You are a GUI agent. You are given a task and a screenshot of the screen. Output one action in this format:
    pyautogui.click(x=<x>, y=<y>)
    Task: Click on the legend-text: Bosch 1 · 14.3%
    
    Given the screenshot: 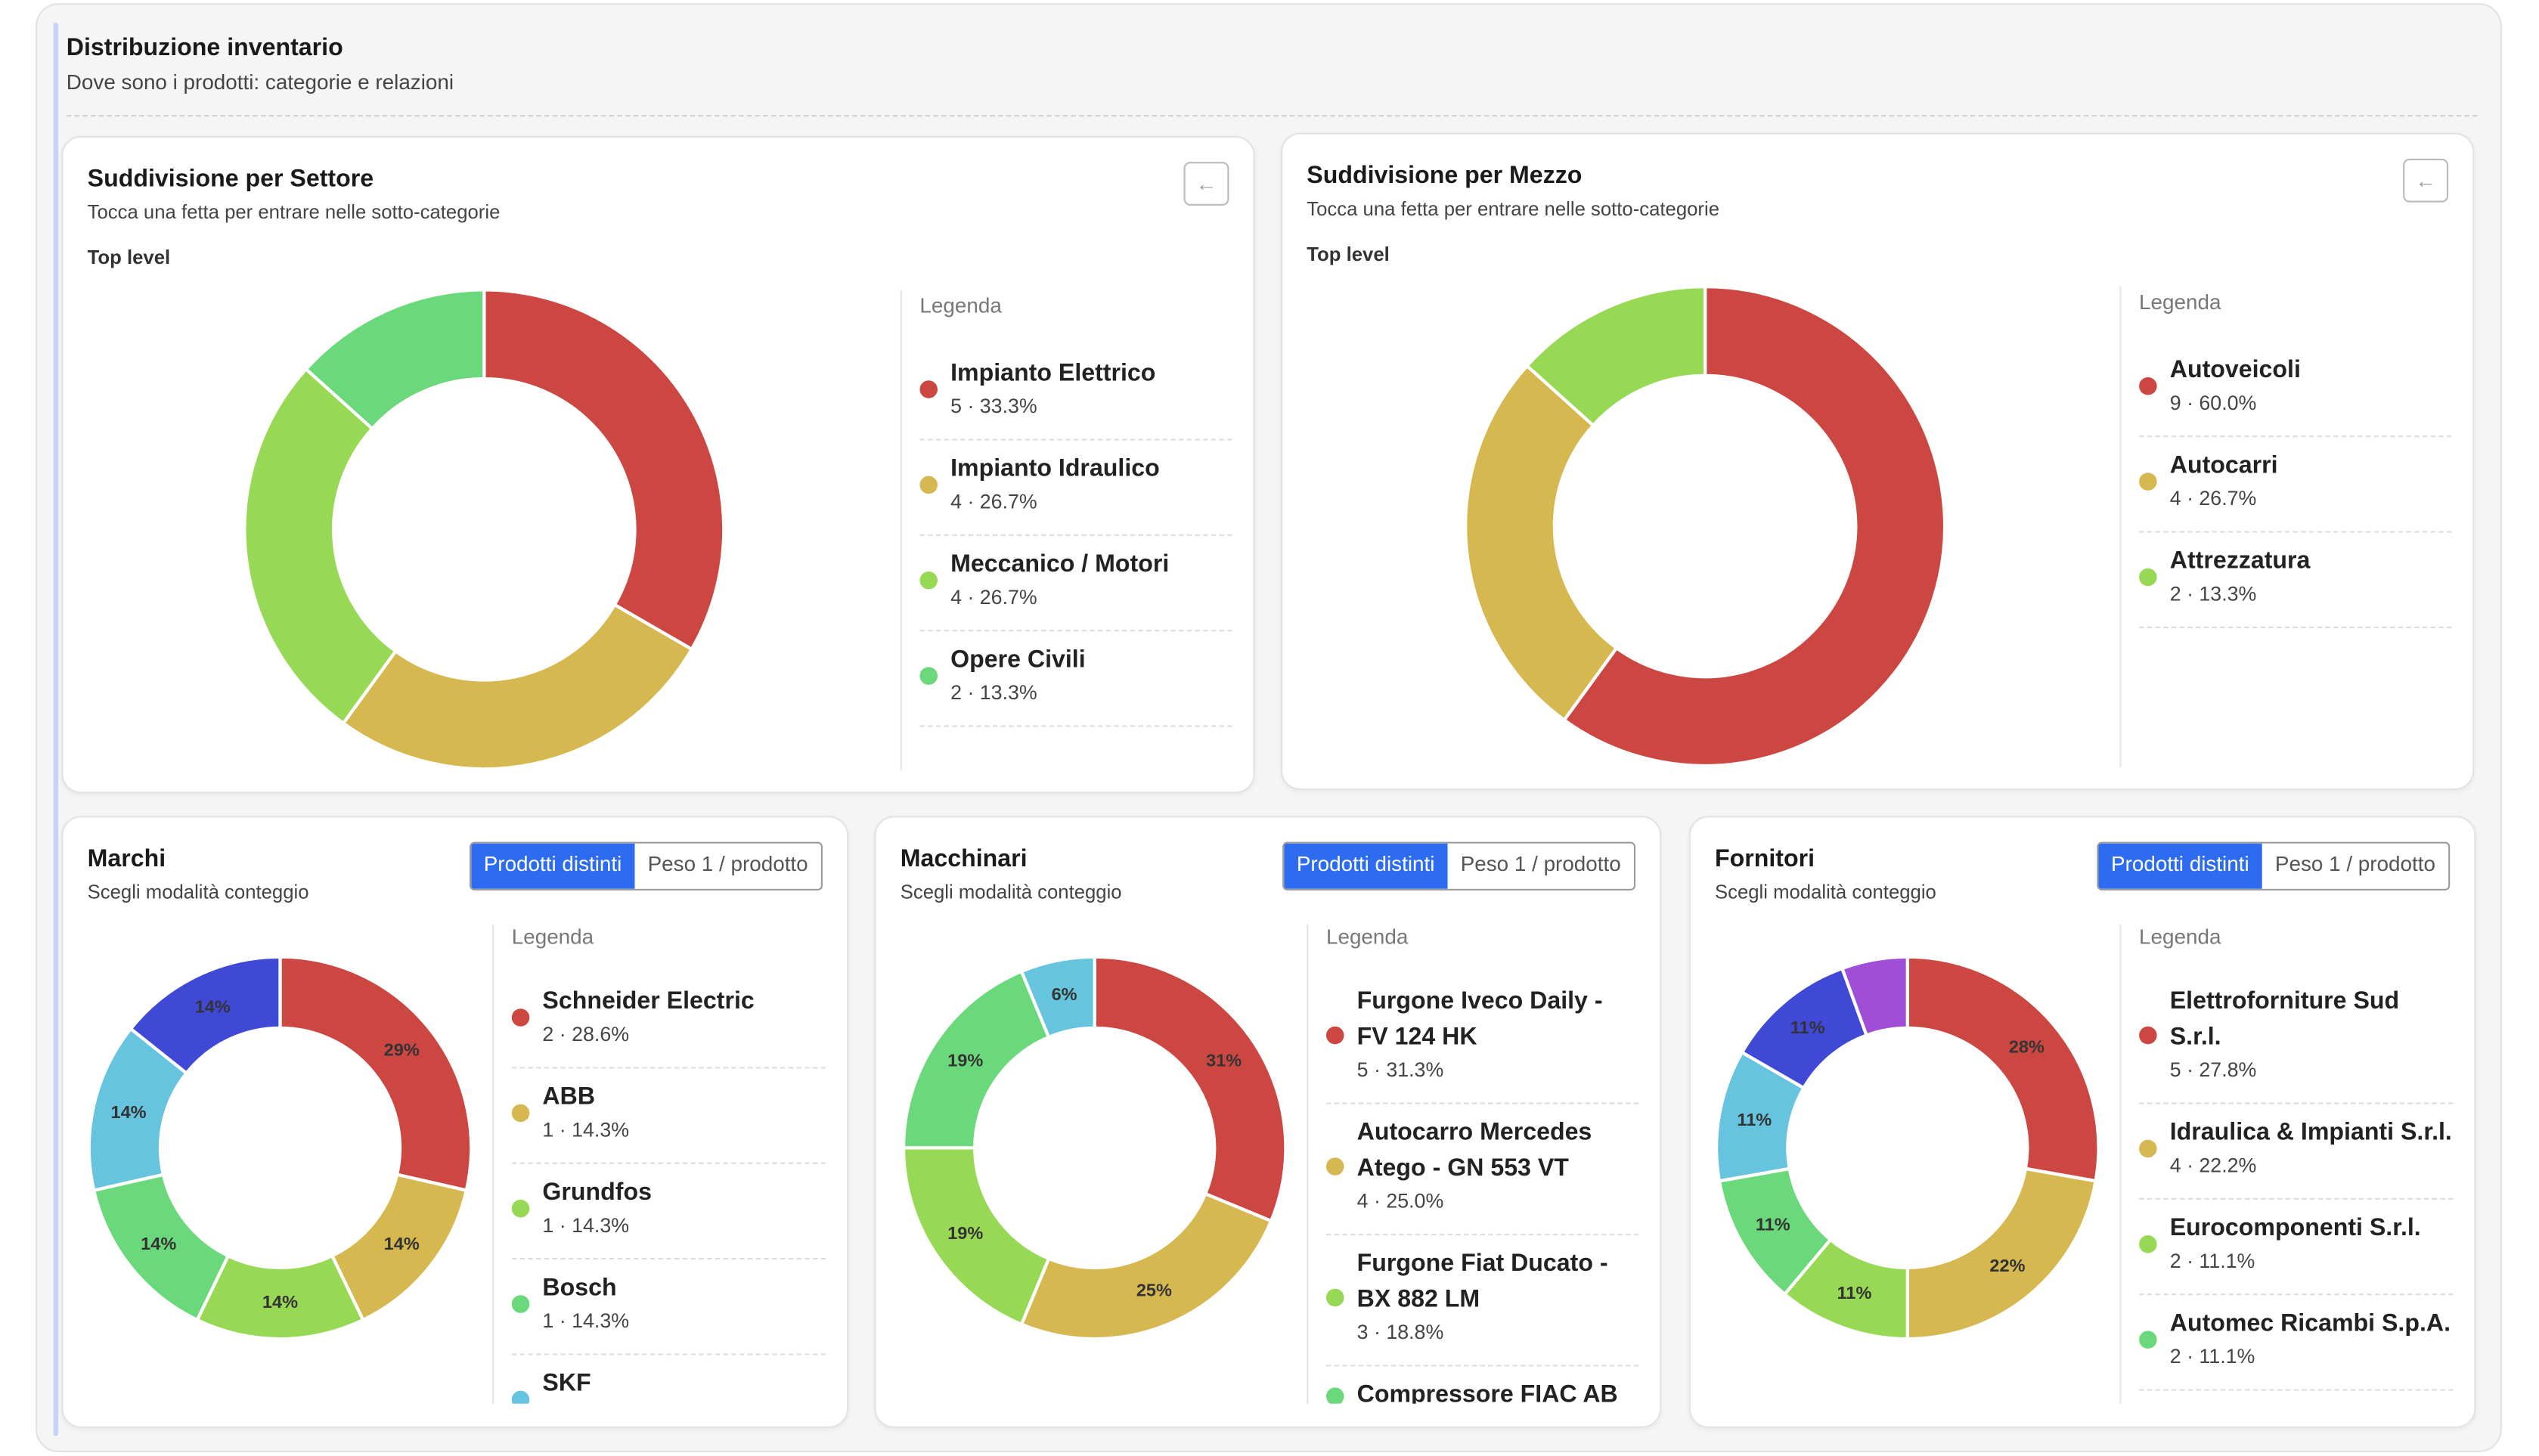 What is the action you would take?
    pyautogui.click(x=585, y=1304)
    